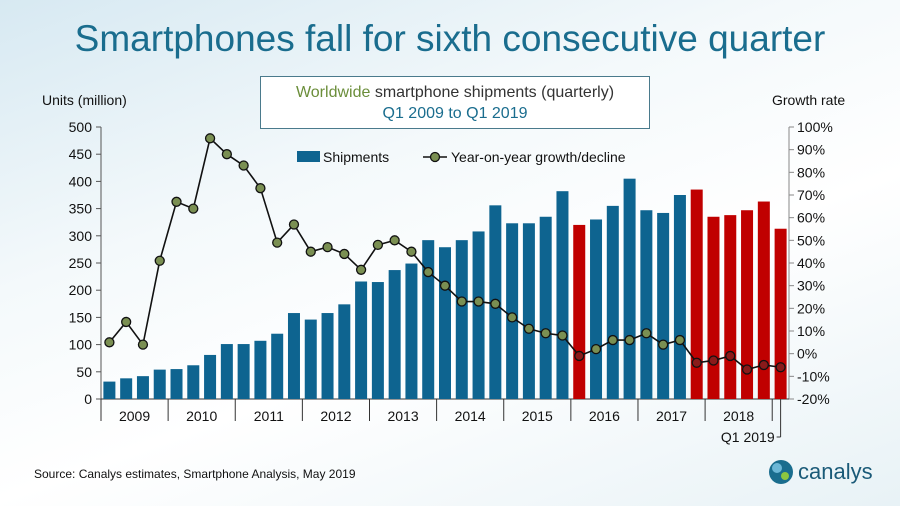 Image resolution: width=900 pixels, height=506 pixels. I want to click on year-label: 2014, so click(470, 416).